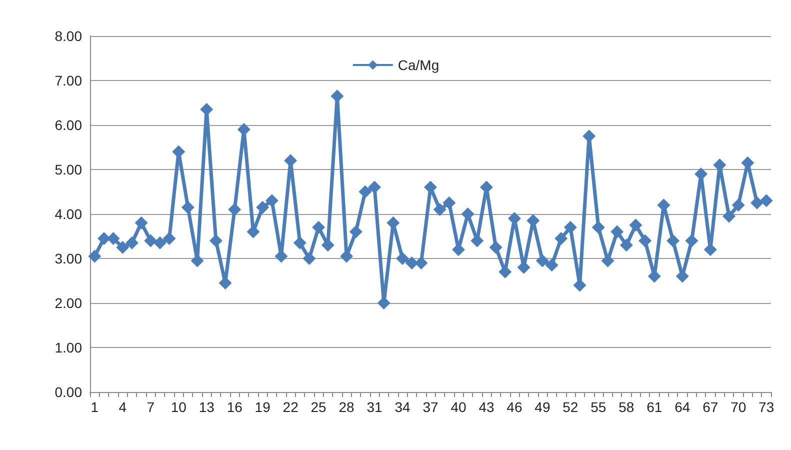  Describe the element at coordinates (542, 407) in the screenshot. I see `x-tick-label: 49` at that location.